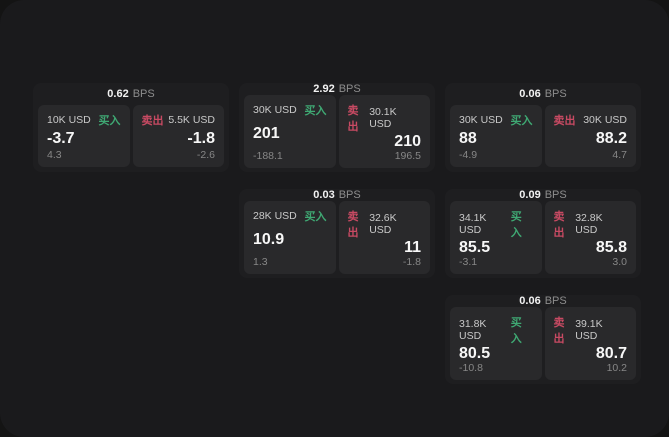  I want to click on sell-price: 11, so click(412, 247).